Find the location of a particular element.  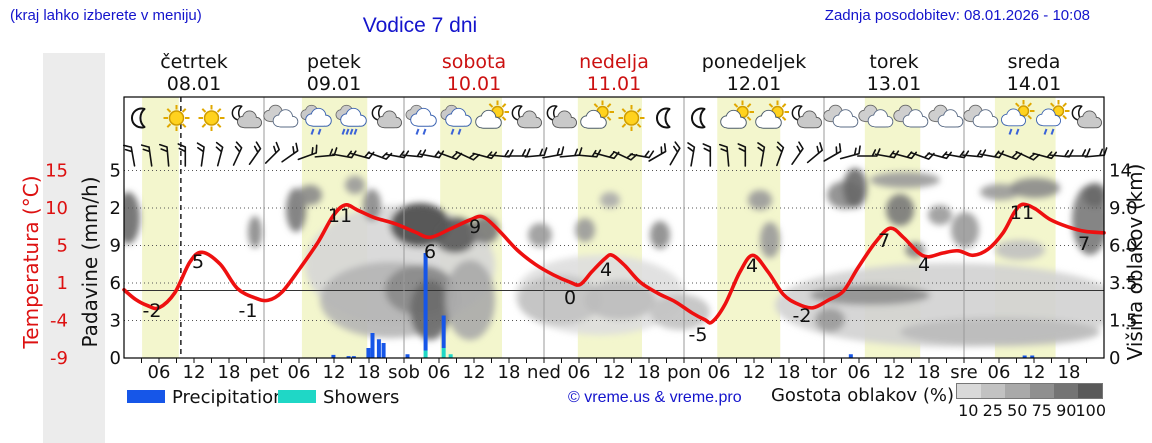

temperature-value-label: 4 is located at coordinates (752, 266).